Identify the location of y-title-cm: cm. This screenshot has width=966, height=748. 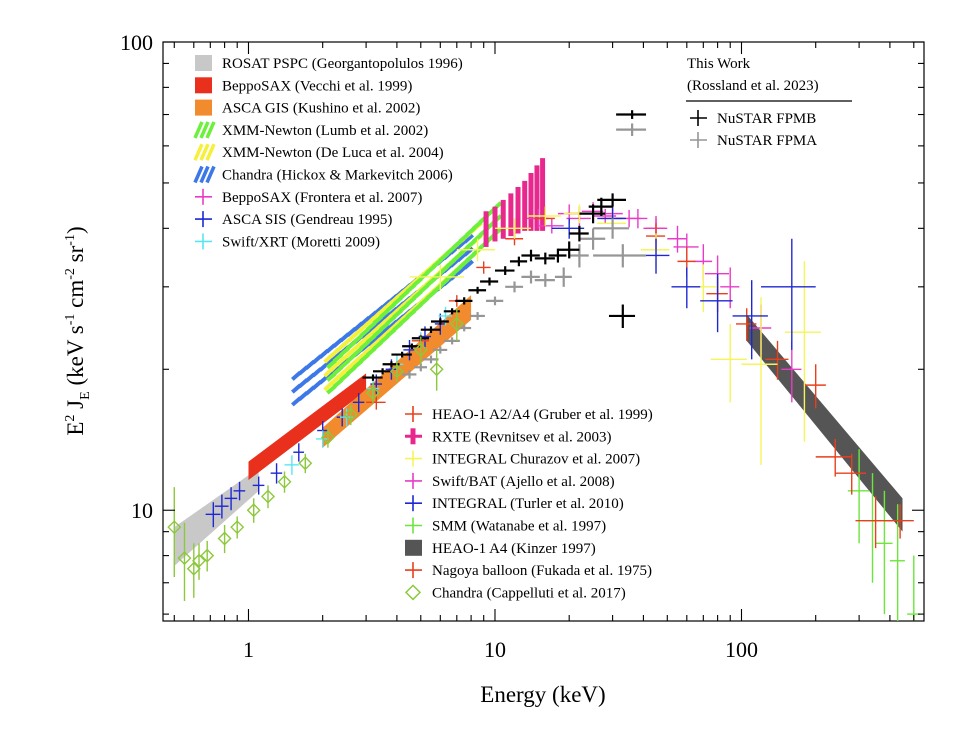
(75, 297).